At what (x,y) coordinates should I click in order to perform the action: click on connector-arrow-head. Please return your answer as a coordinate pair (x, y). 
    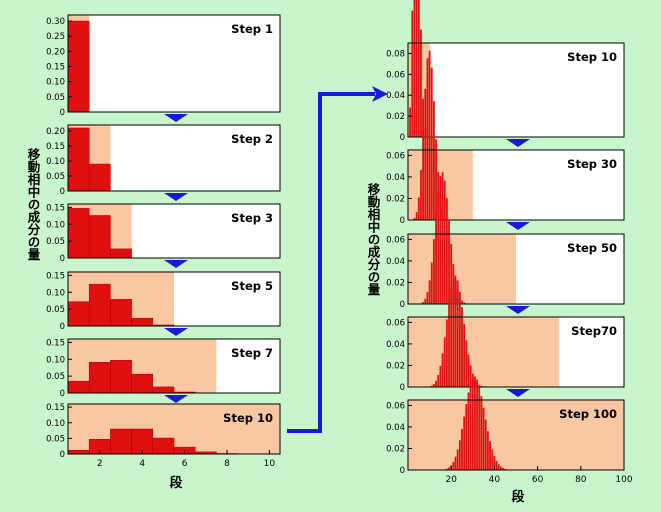
    Looking at the image, I should click on (380, 94).